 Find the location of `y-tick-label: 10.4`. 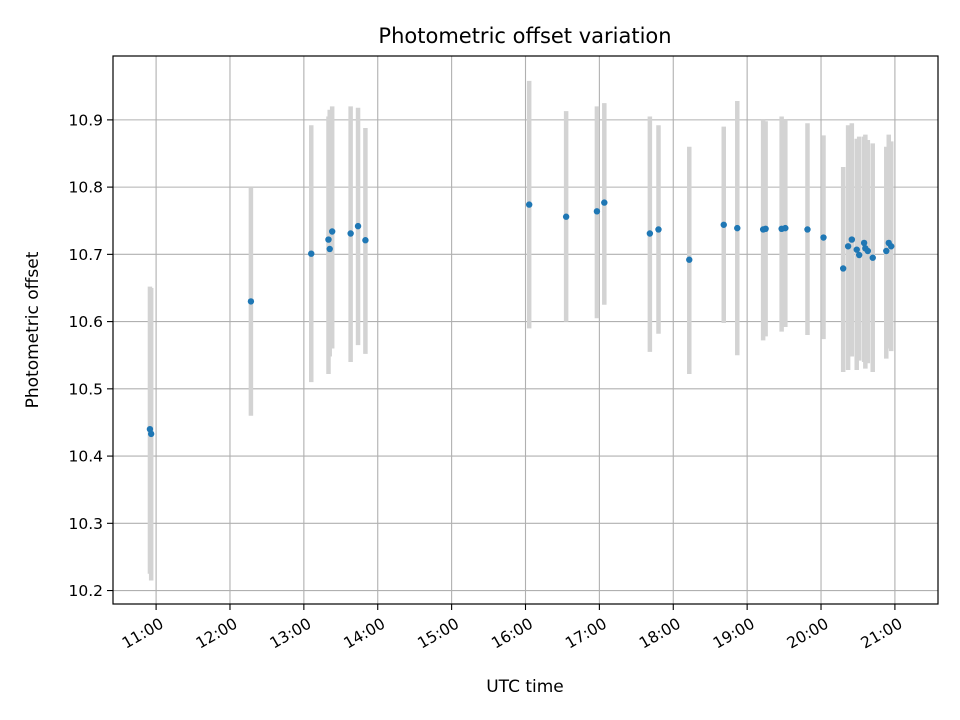

y-tick-label: 10.4 is located at coordinates (85, 457).